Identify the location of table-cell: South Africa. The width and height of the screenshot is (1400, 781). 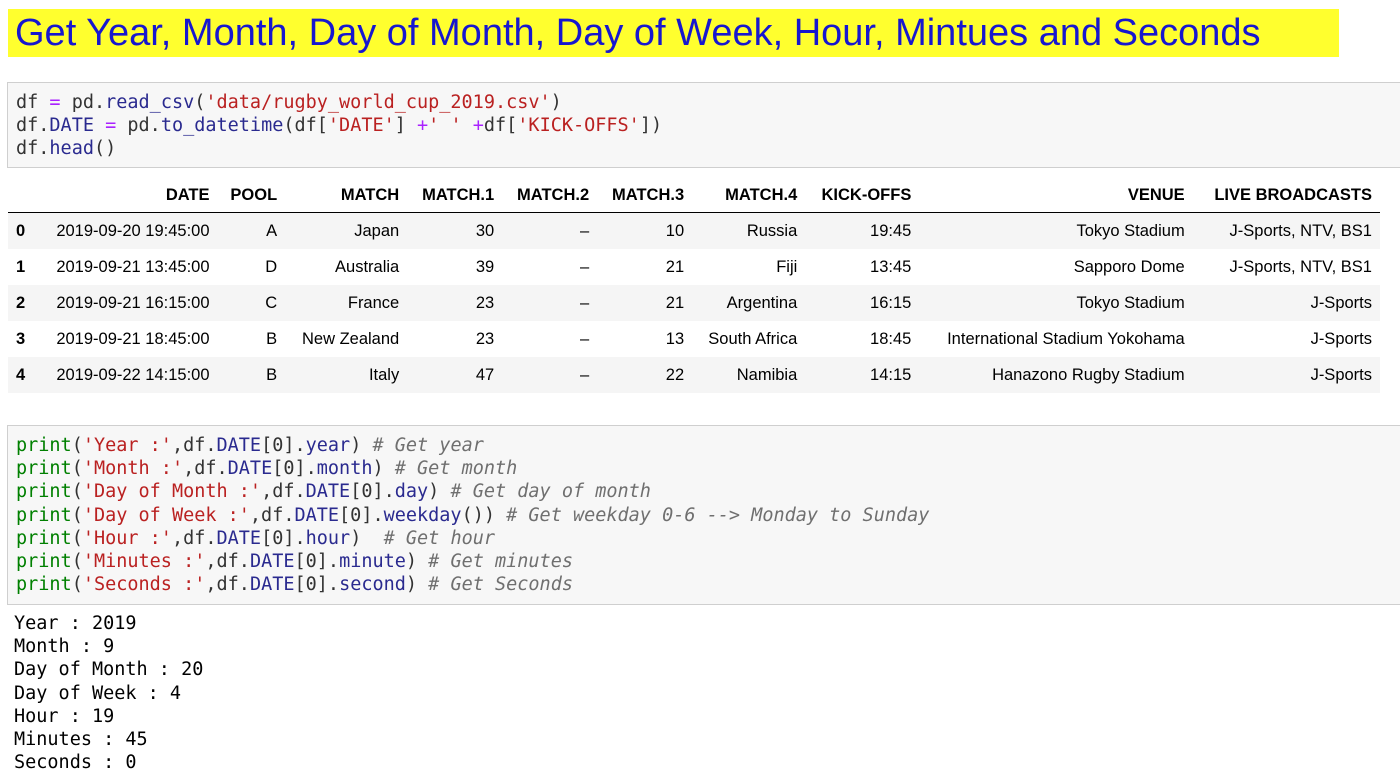
(753, 338).